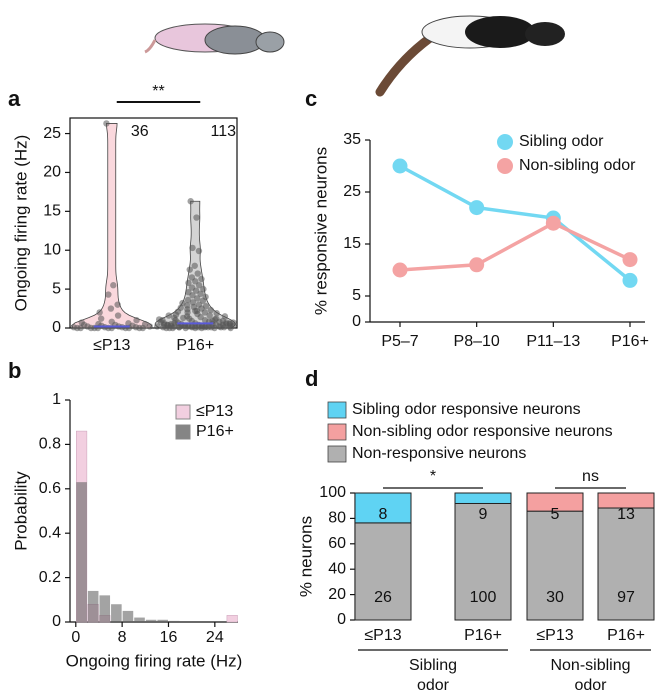  Describe the element at coordinates (56, 288) in the screenshot. I see `y-tick-label: 5` at that location.